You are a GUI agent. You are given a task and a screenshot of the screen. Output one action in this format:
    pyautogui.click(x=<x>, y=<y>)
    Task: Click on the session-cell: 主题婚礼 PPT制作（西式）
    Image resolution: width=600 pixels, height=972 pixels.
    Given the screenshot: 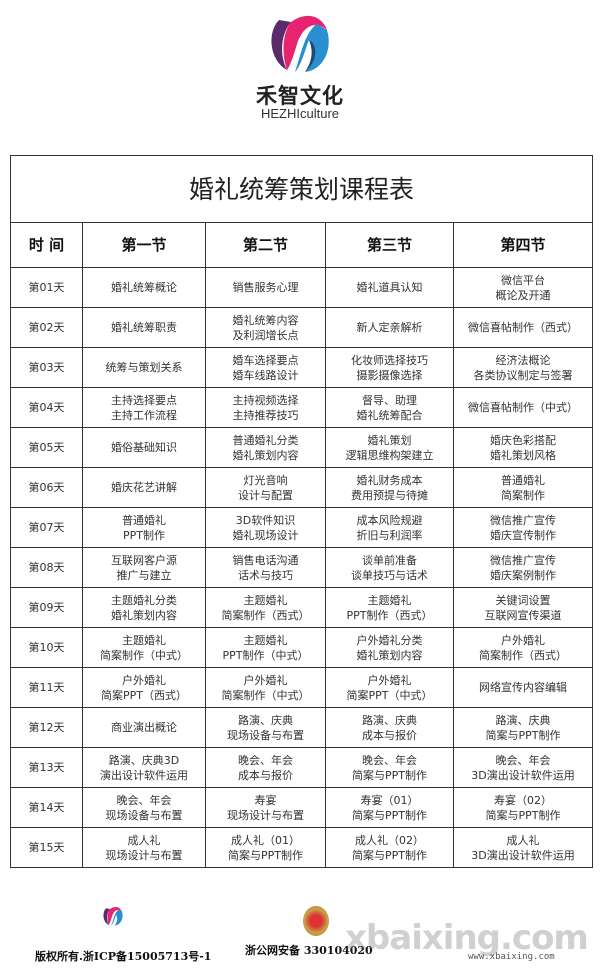 What is the action you would take?
    pyautogui.click(x=389, y=607)
    